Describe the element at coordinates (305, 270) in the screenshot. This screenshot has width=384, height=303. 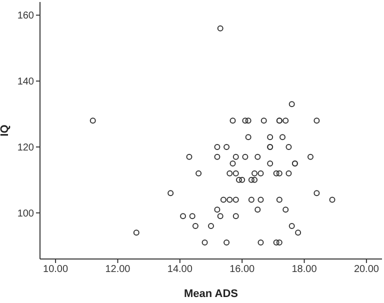
I see `x-tick-label: 18.00` at that location.